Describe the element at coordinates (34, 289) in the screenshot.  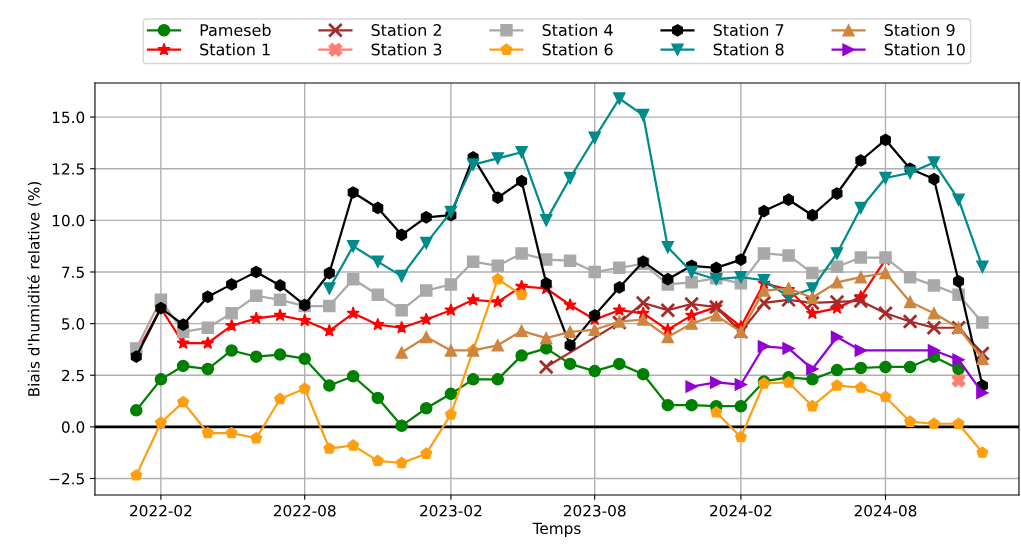
I see `y-axis-title: Biais d'humidité relative (%)` at that location.